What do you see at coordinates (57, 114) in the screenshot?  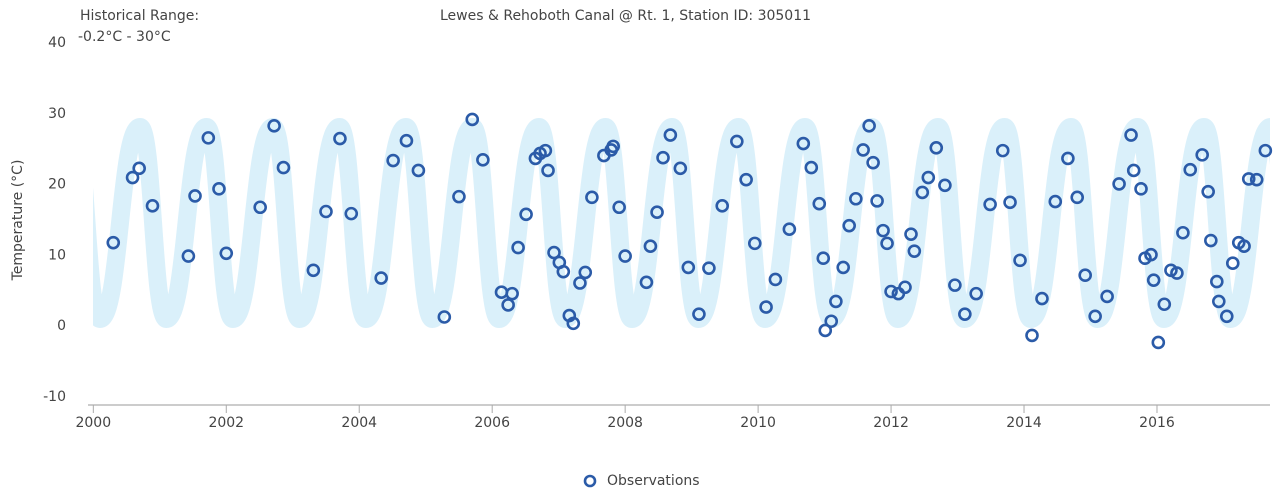 I see `y-tick-label: 30` at bounding box center [57, 114].